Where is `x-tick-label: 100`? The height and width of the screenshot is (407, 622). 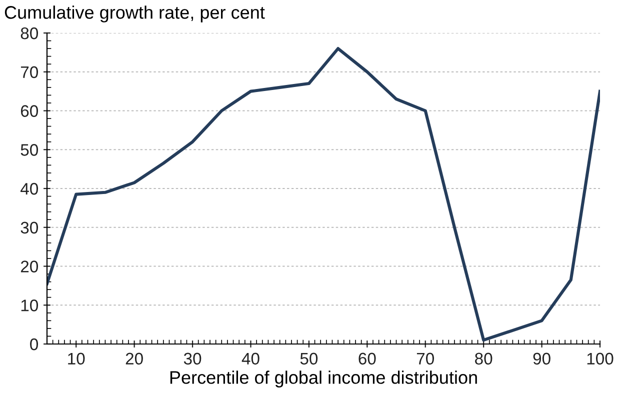 x-tick-label: 100 is located at coordinates (600, 358).